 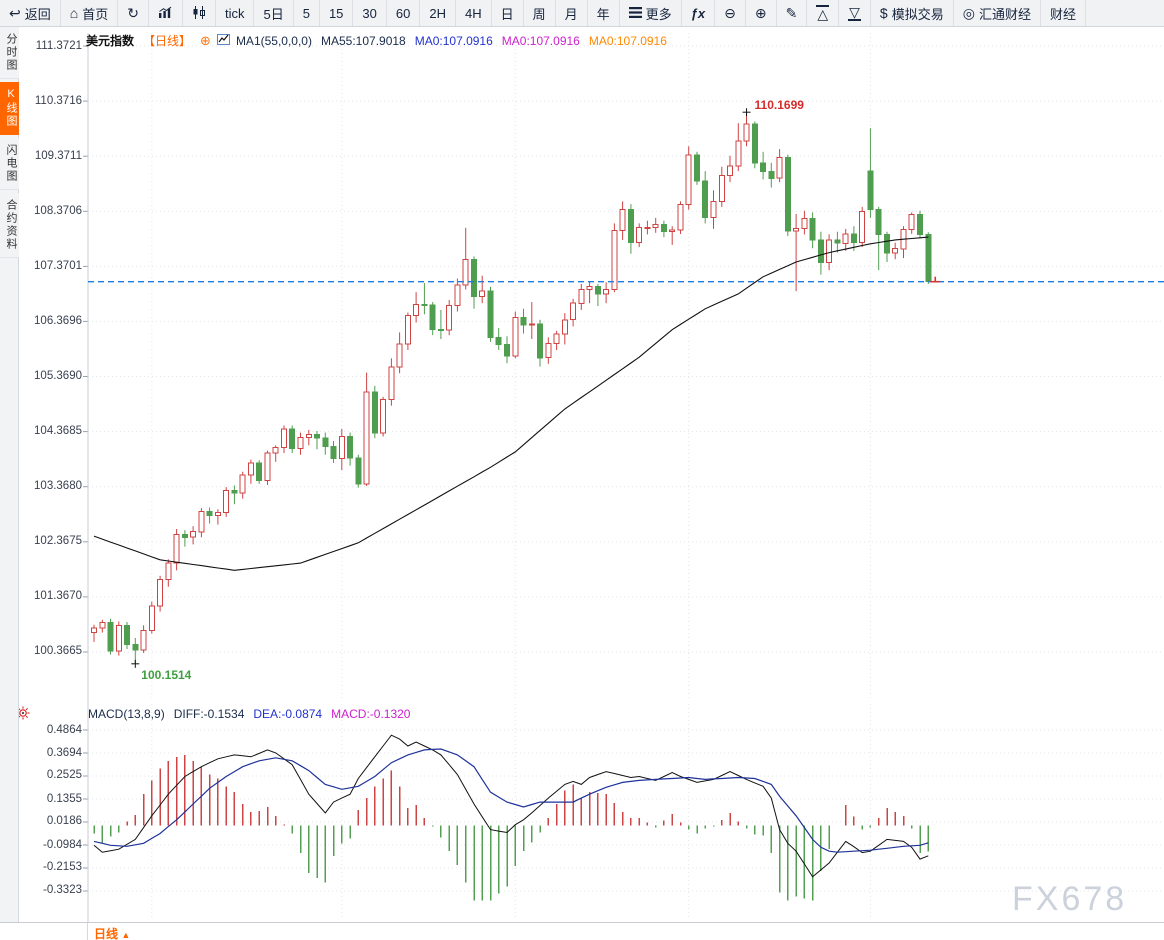 I want to click on draw-icon: ✎, so click(x=791, y=13).